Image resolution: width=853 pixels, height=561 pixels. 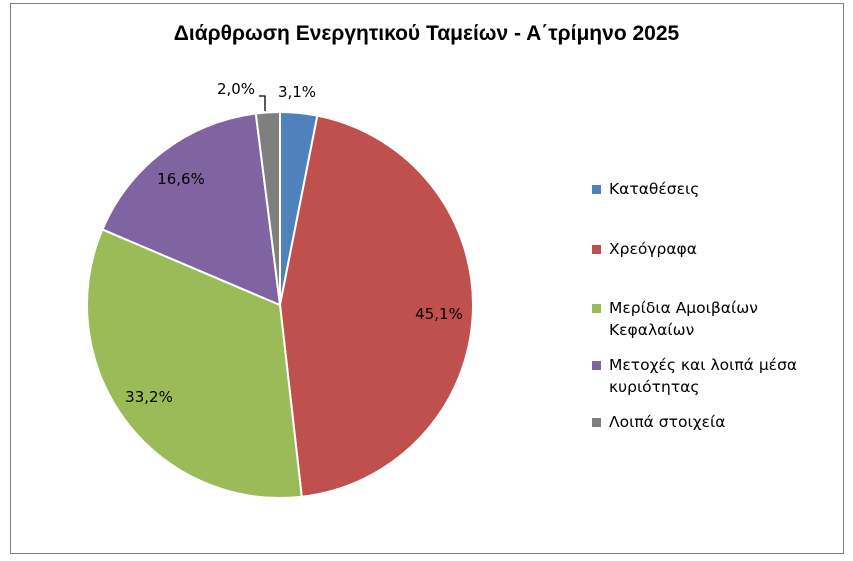 I want to click on legend-label: Λοιπά στοιχεία, so click(x=667, y=422).